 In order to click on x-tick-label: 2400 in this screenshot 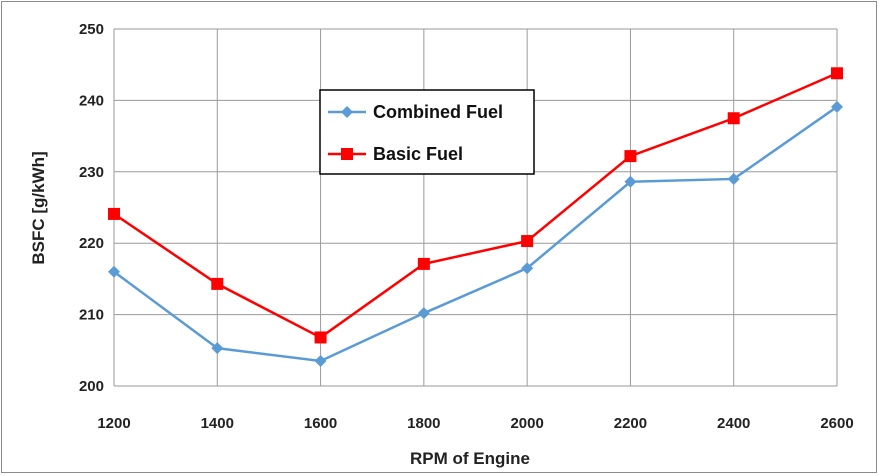, I will do `click(733, 423)`.